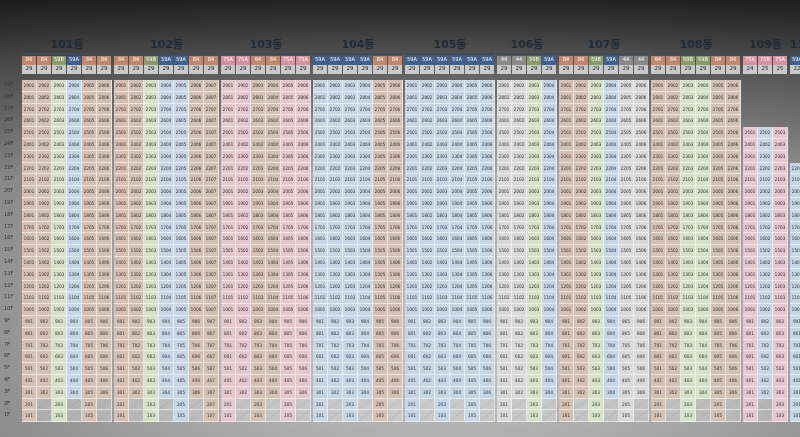  Describe the element at coordinates (549, 239) in the screenshot. I see `unit-cell: 1604` at that location.